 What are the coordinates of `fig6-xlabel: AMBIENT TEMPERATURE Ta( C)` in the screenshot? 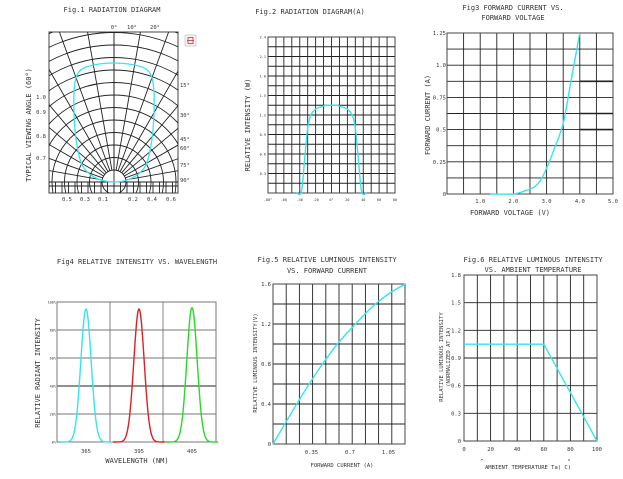 It's located at (528, 468).